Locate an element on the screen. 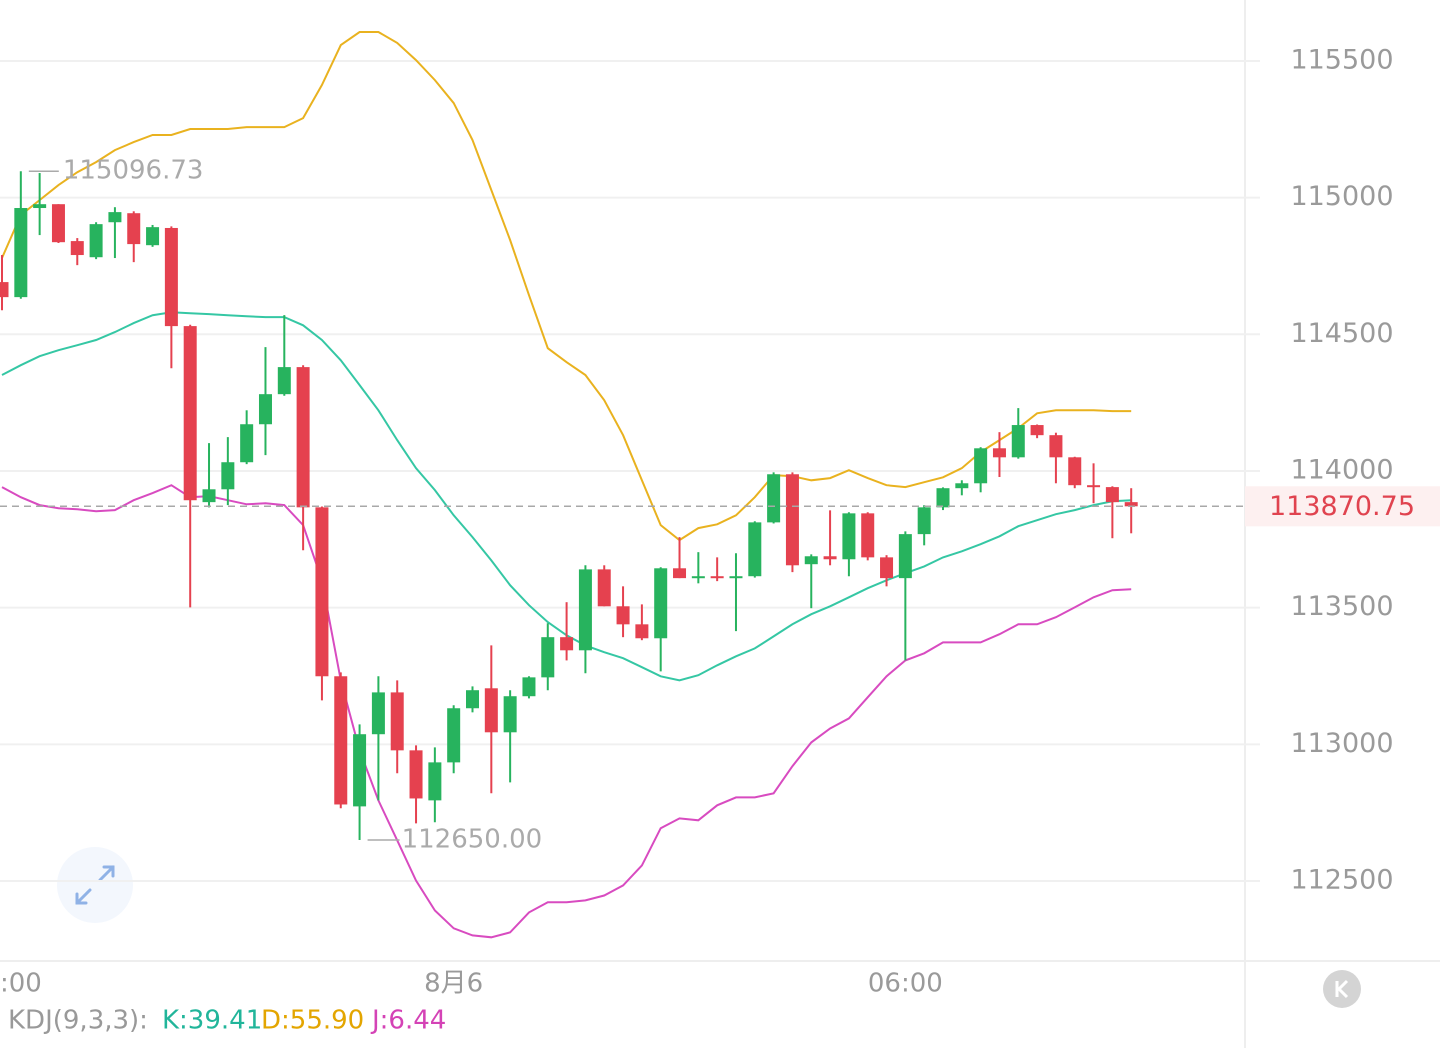  y-tick-label: 113500 is located at coordinates (1341, 606).